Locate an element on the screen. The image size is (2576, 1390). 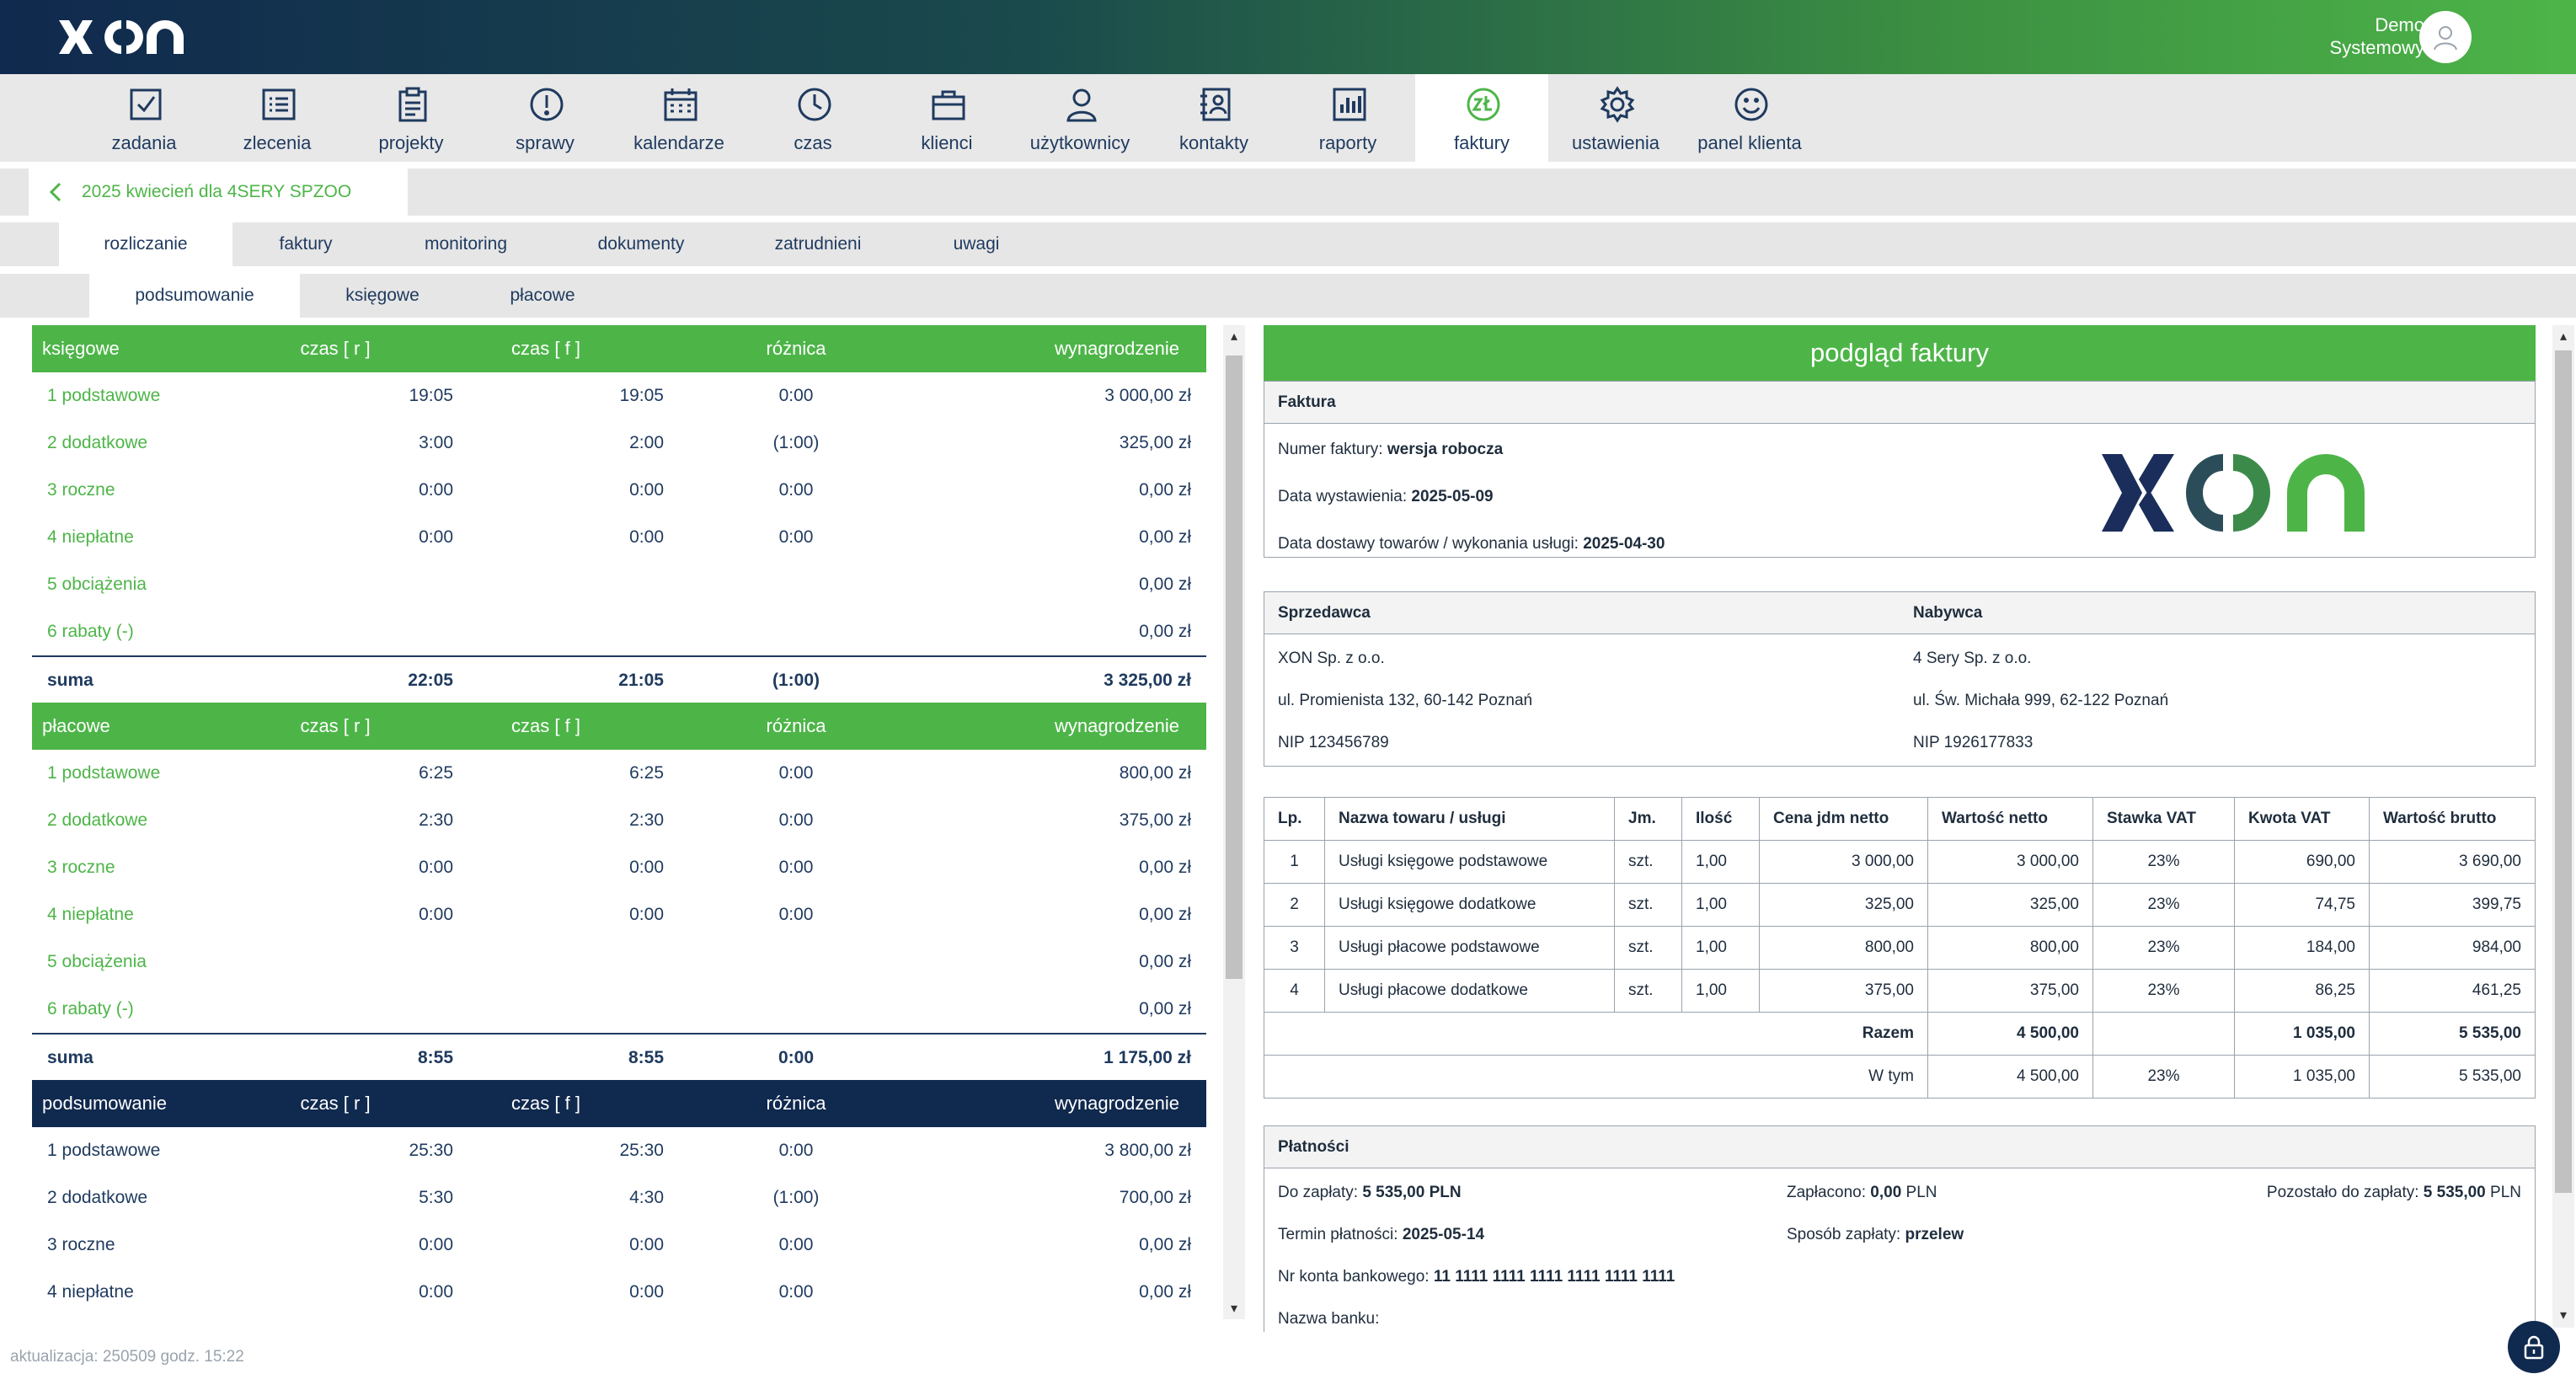
table-row: 2 dodatkowe 2:30 2:30 0:00 375,00 zł is located at coordinates (619, 820).